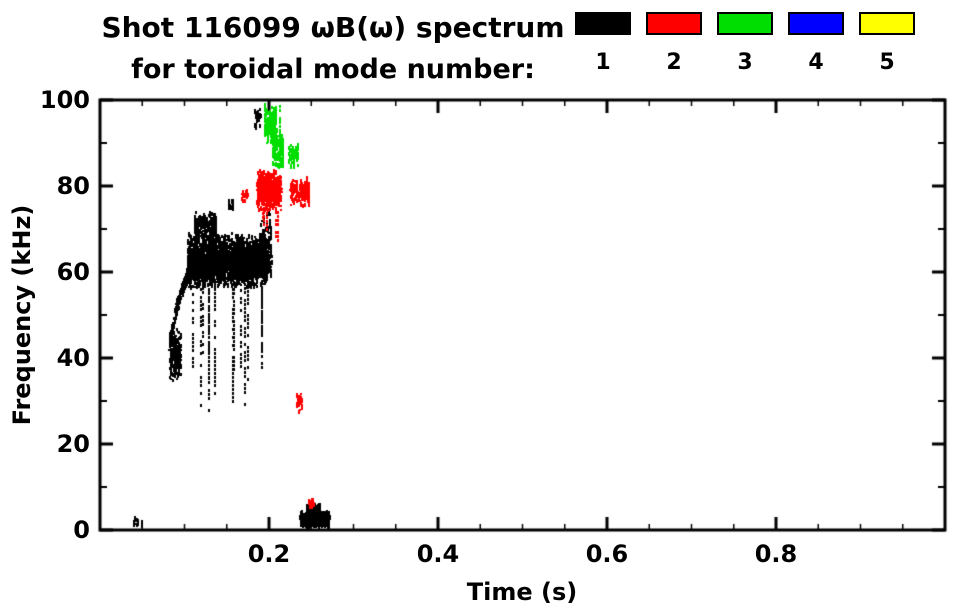 The image size is (963, 615). Describe the element at coordinates (674, 43) in the screenshot. I see `legend-item-n2: 2` at that location.